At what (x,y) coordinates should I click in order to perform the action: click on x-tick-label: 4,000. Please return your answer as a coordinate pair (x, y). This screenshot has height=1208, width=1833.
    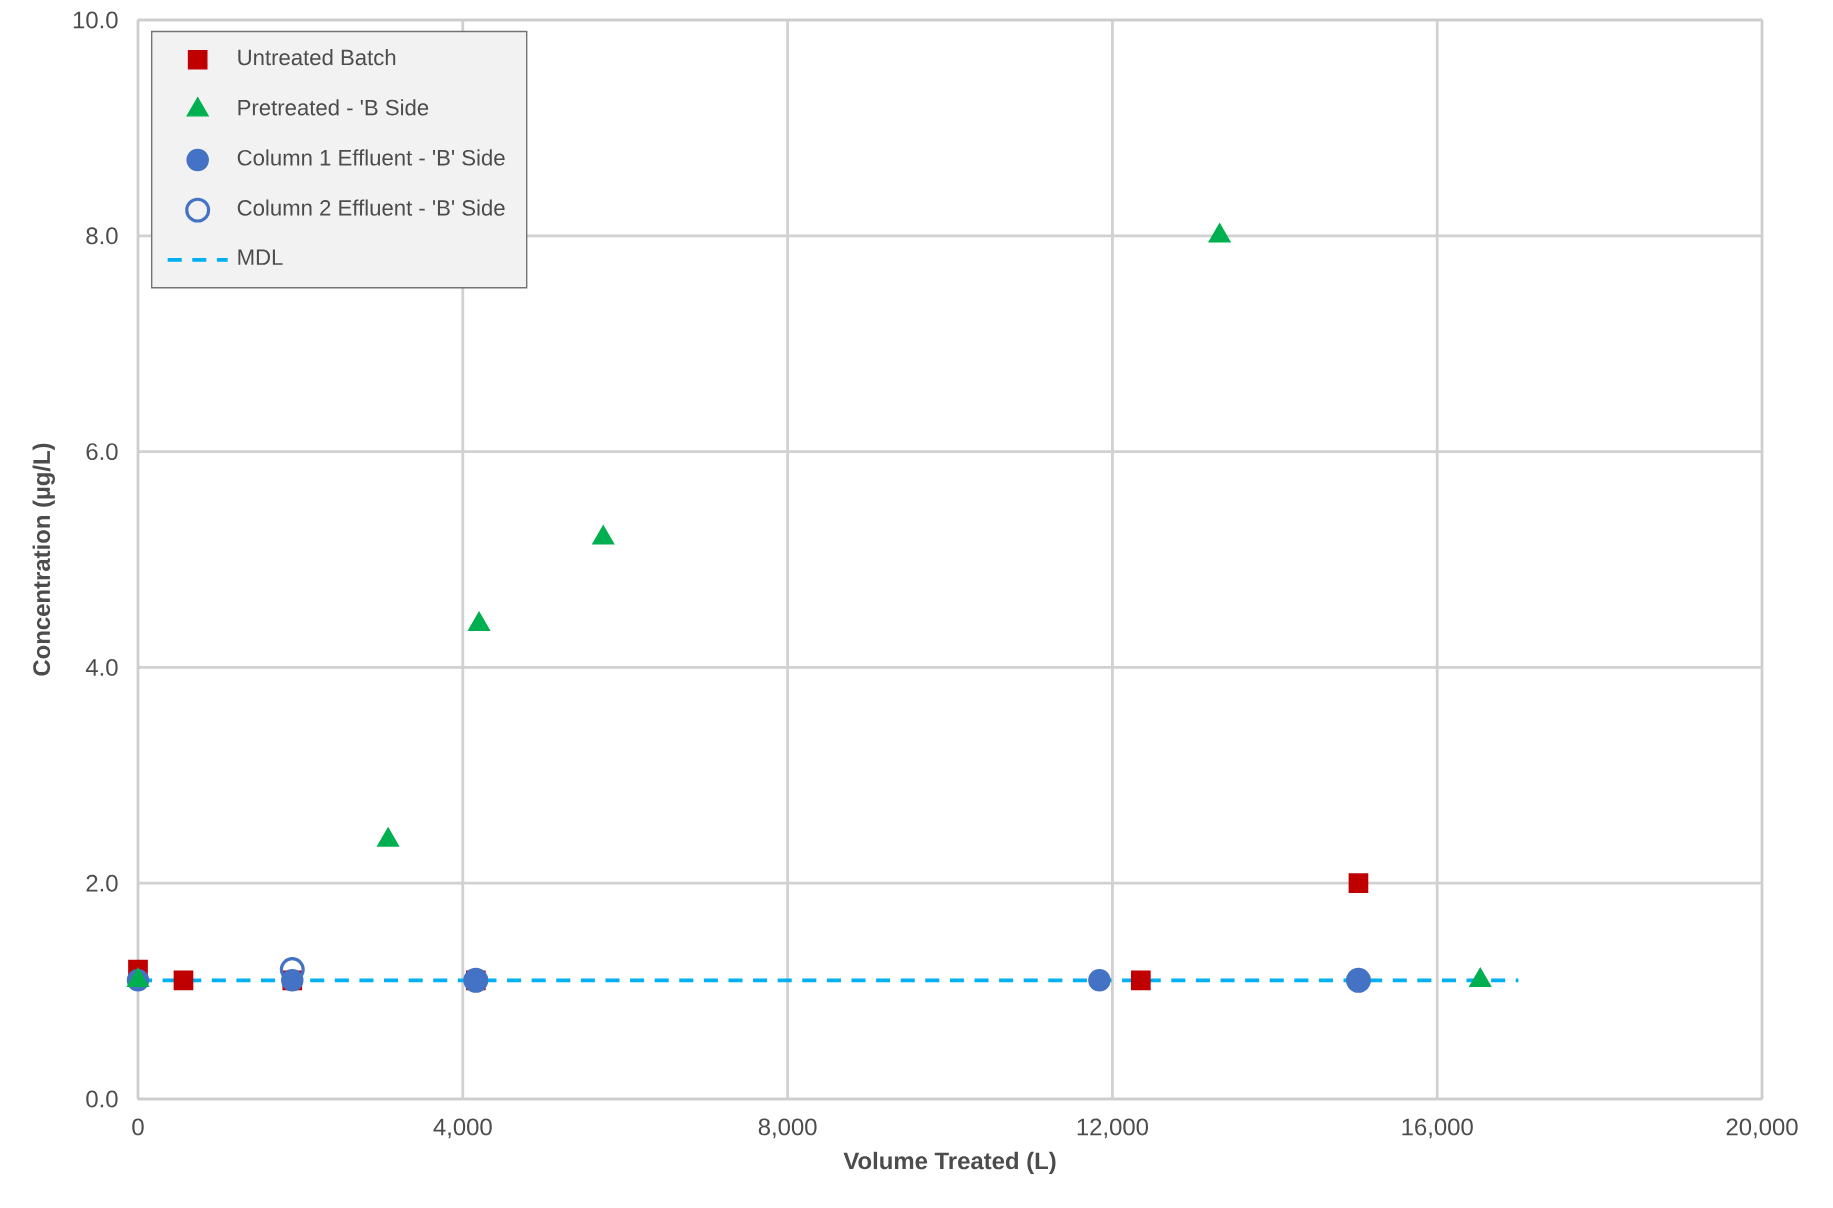
    Looking at the image, I should click on (462, 1128).